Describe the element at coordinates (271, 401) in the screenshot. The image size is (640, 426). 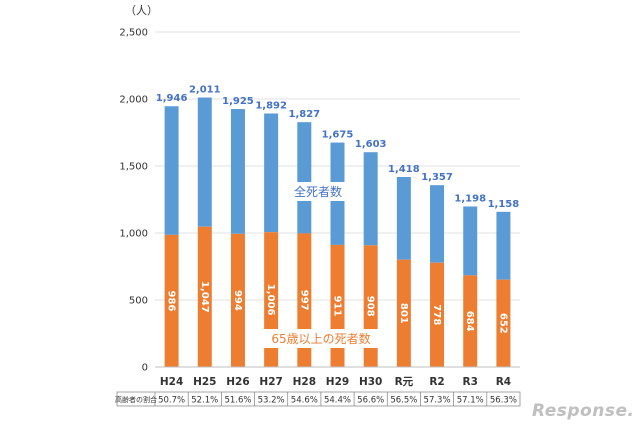
I see `ratio-table-cell: 53.2%` at that location.